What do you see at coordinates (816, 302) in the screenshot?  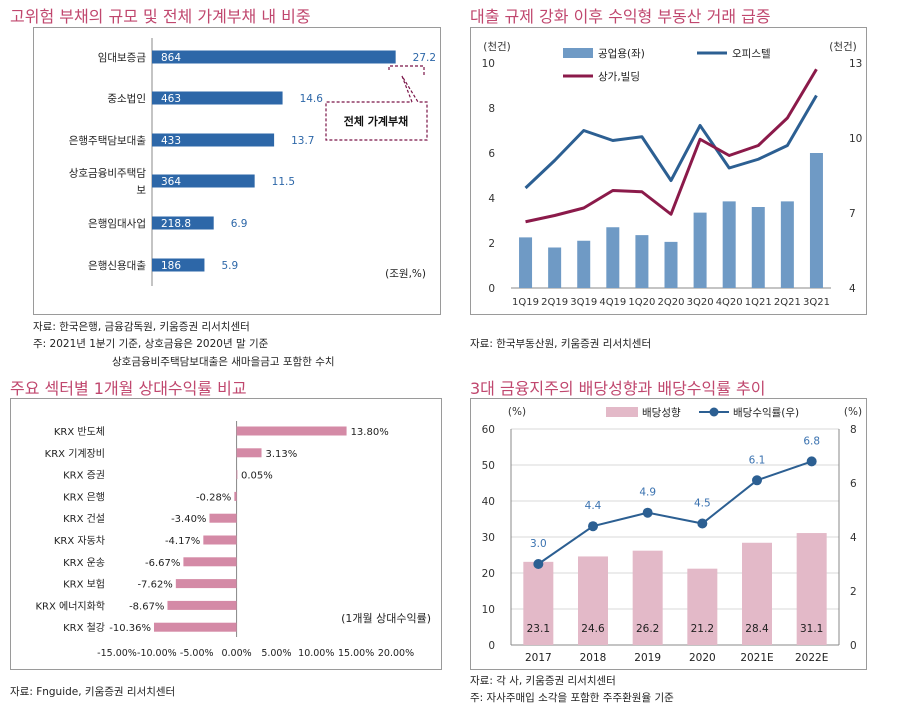 I see `chart2-x-tick: 3Q21` at bounding box center [816, 302].